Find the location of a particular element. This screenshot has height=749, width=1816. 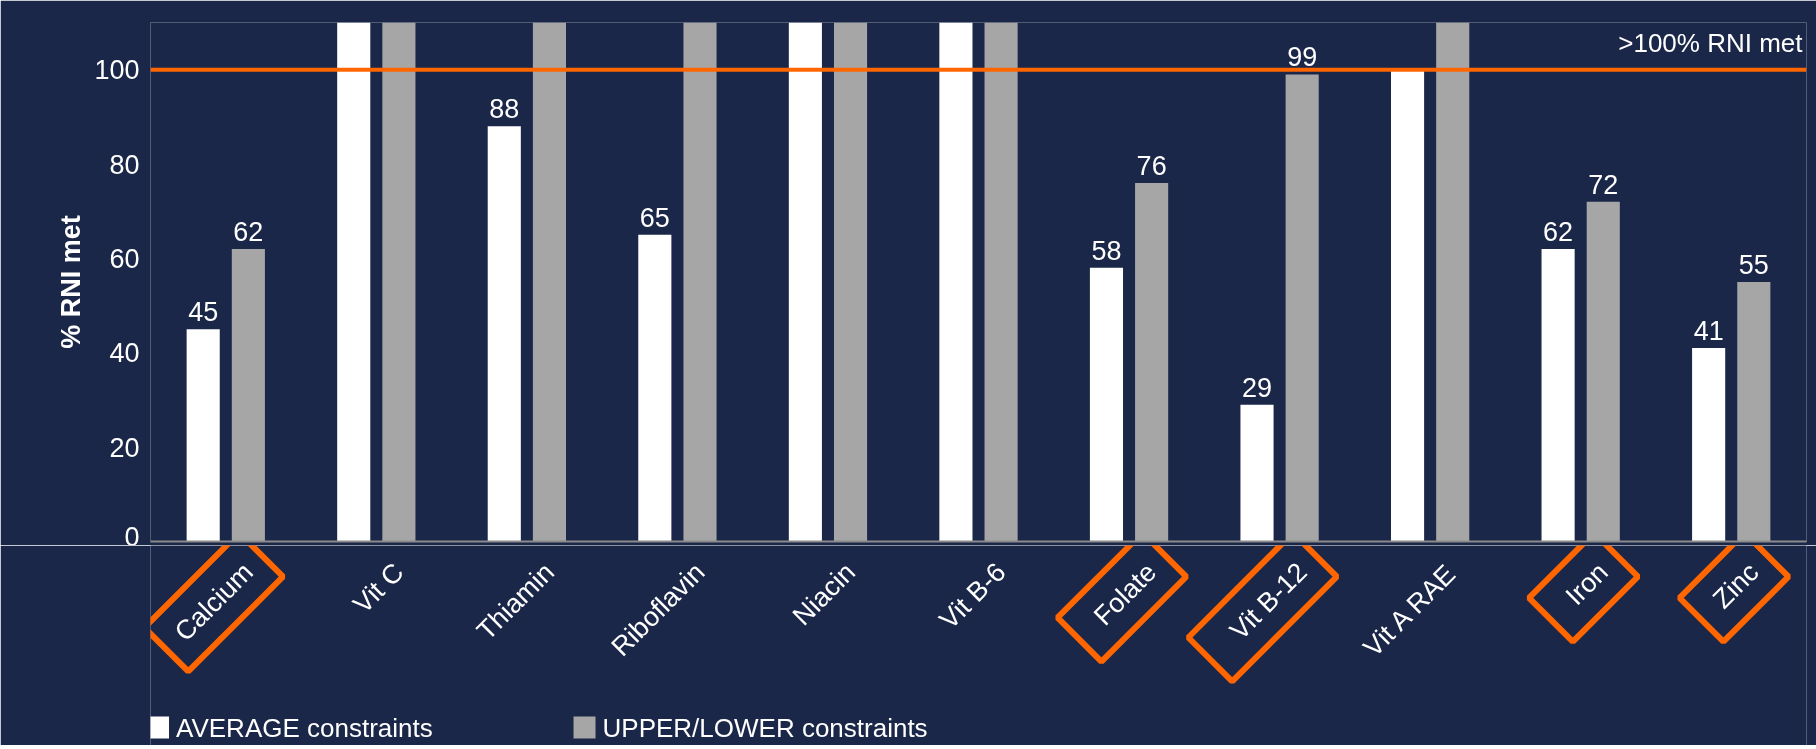

legend-label: AVERAGE constraints is located at coordinates (304, 727).